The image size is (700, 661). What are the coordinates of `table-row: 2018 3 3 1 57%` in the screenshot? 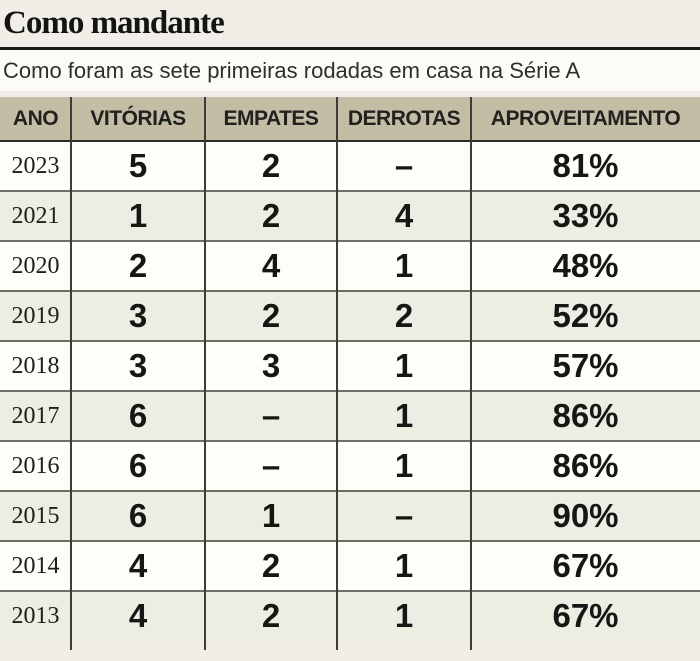 It's located at (350, 367).